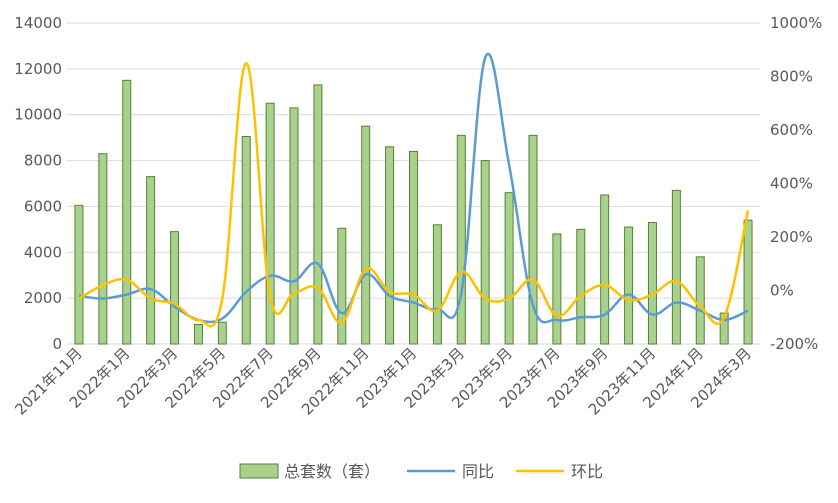 The width and height of the screenshot is (838, 503). What do you see at coordinates (791, 237) in the screenshot?
I see `right-axis-tick-label: 200%` at bounding box center [791, 237].